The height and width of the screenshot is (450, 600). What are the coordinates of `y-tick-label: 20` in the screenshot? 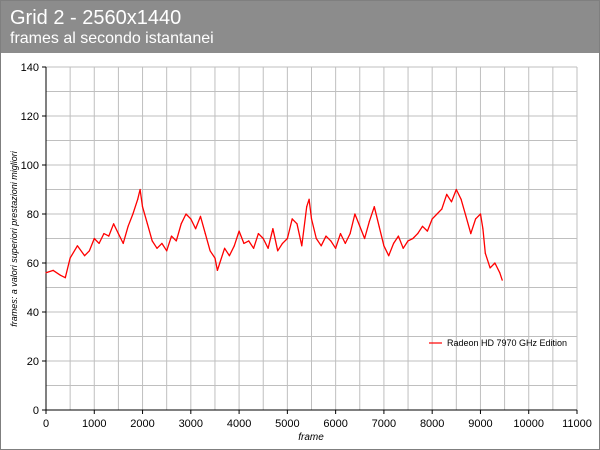 It's located at (33, 362).